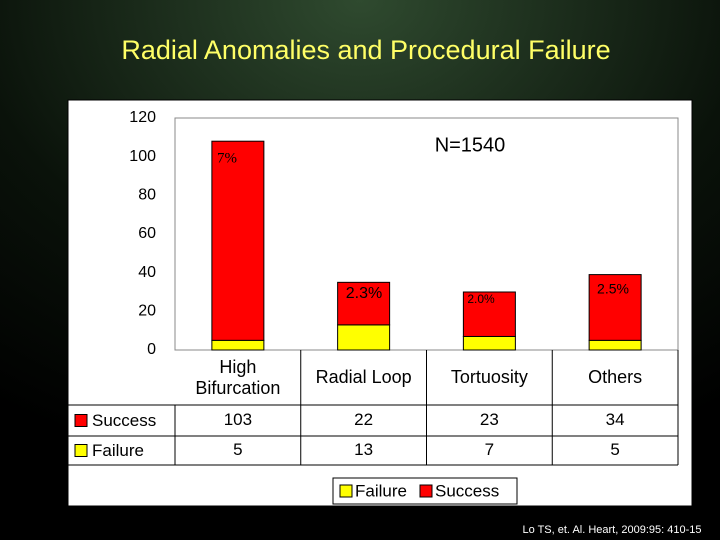 Image resolution: width=720 pixels, height=540 pixels. I want to click on x-tick-label: Radial Loop, so click(363, 377).